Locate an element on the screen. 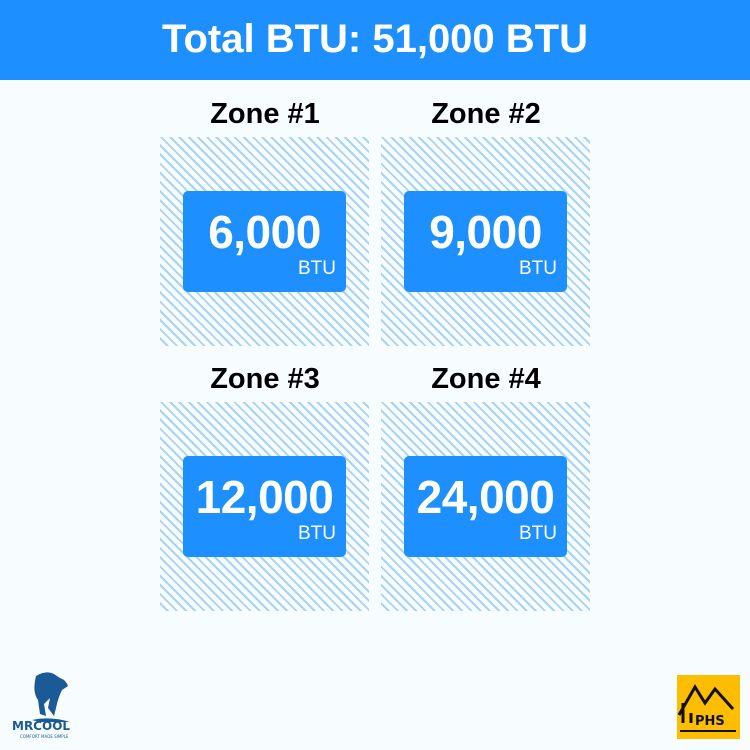 The width and height of the screenshot is (750, 750). polar-bear-icon: MRCOOL COMFORT MADE SIMPLE is located at coordinates (41, 705).